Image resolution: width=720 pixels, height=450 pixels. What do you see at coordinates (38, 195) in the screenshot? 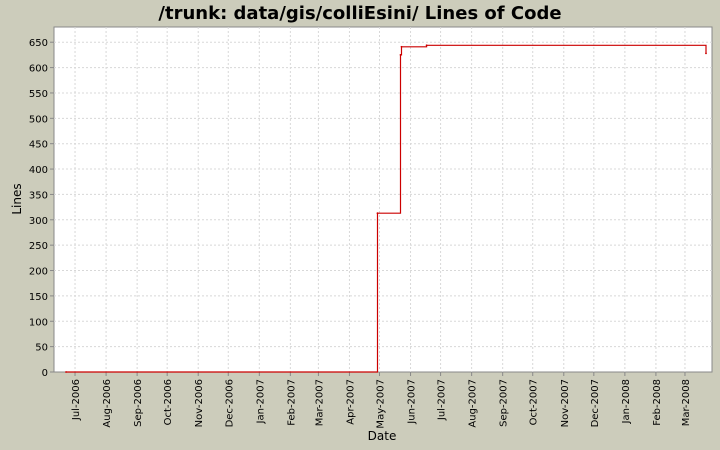
I see `y-tick-label: 350` at bounding box center [38, 195].